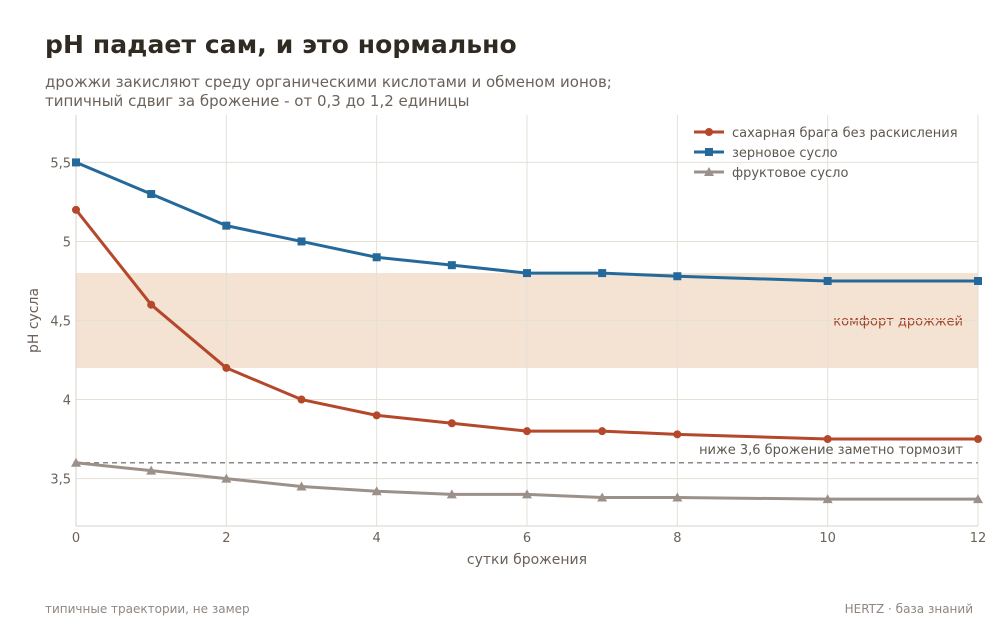 Image resolution: width=1008 pixels, height=638 pixels. What do you see at coordinates (785, 153) in the screenshot?
I see `legend-label: зерновое сусло` at bounding box center [785, 153].